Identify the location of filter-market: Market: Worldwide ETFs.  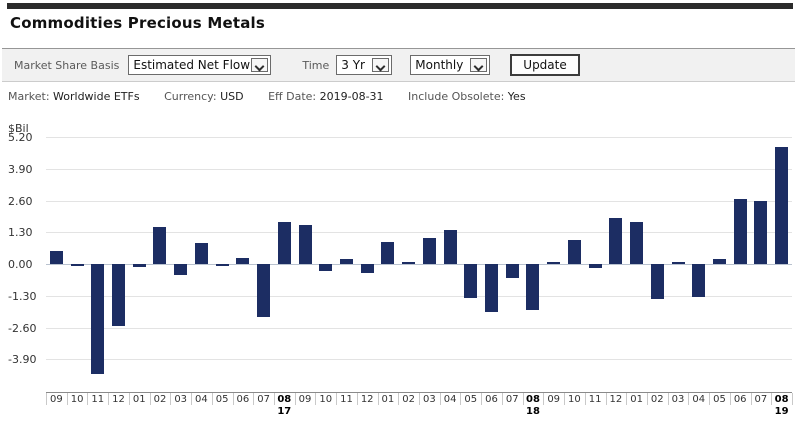
(74, 96).